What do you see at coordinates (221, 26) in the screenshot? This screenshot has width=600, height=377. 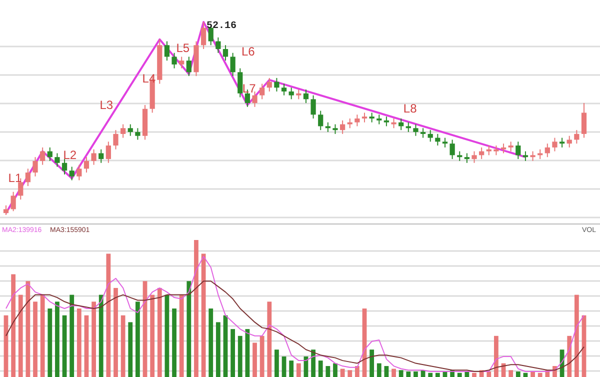 I see `annotation: 52.16` at bounding box center [221, 26].